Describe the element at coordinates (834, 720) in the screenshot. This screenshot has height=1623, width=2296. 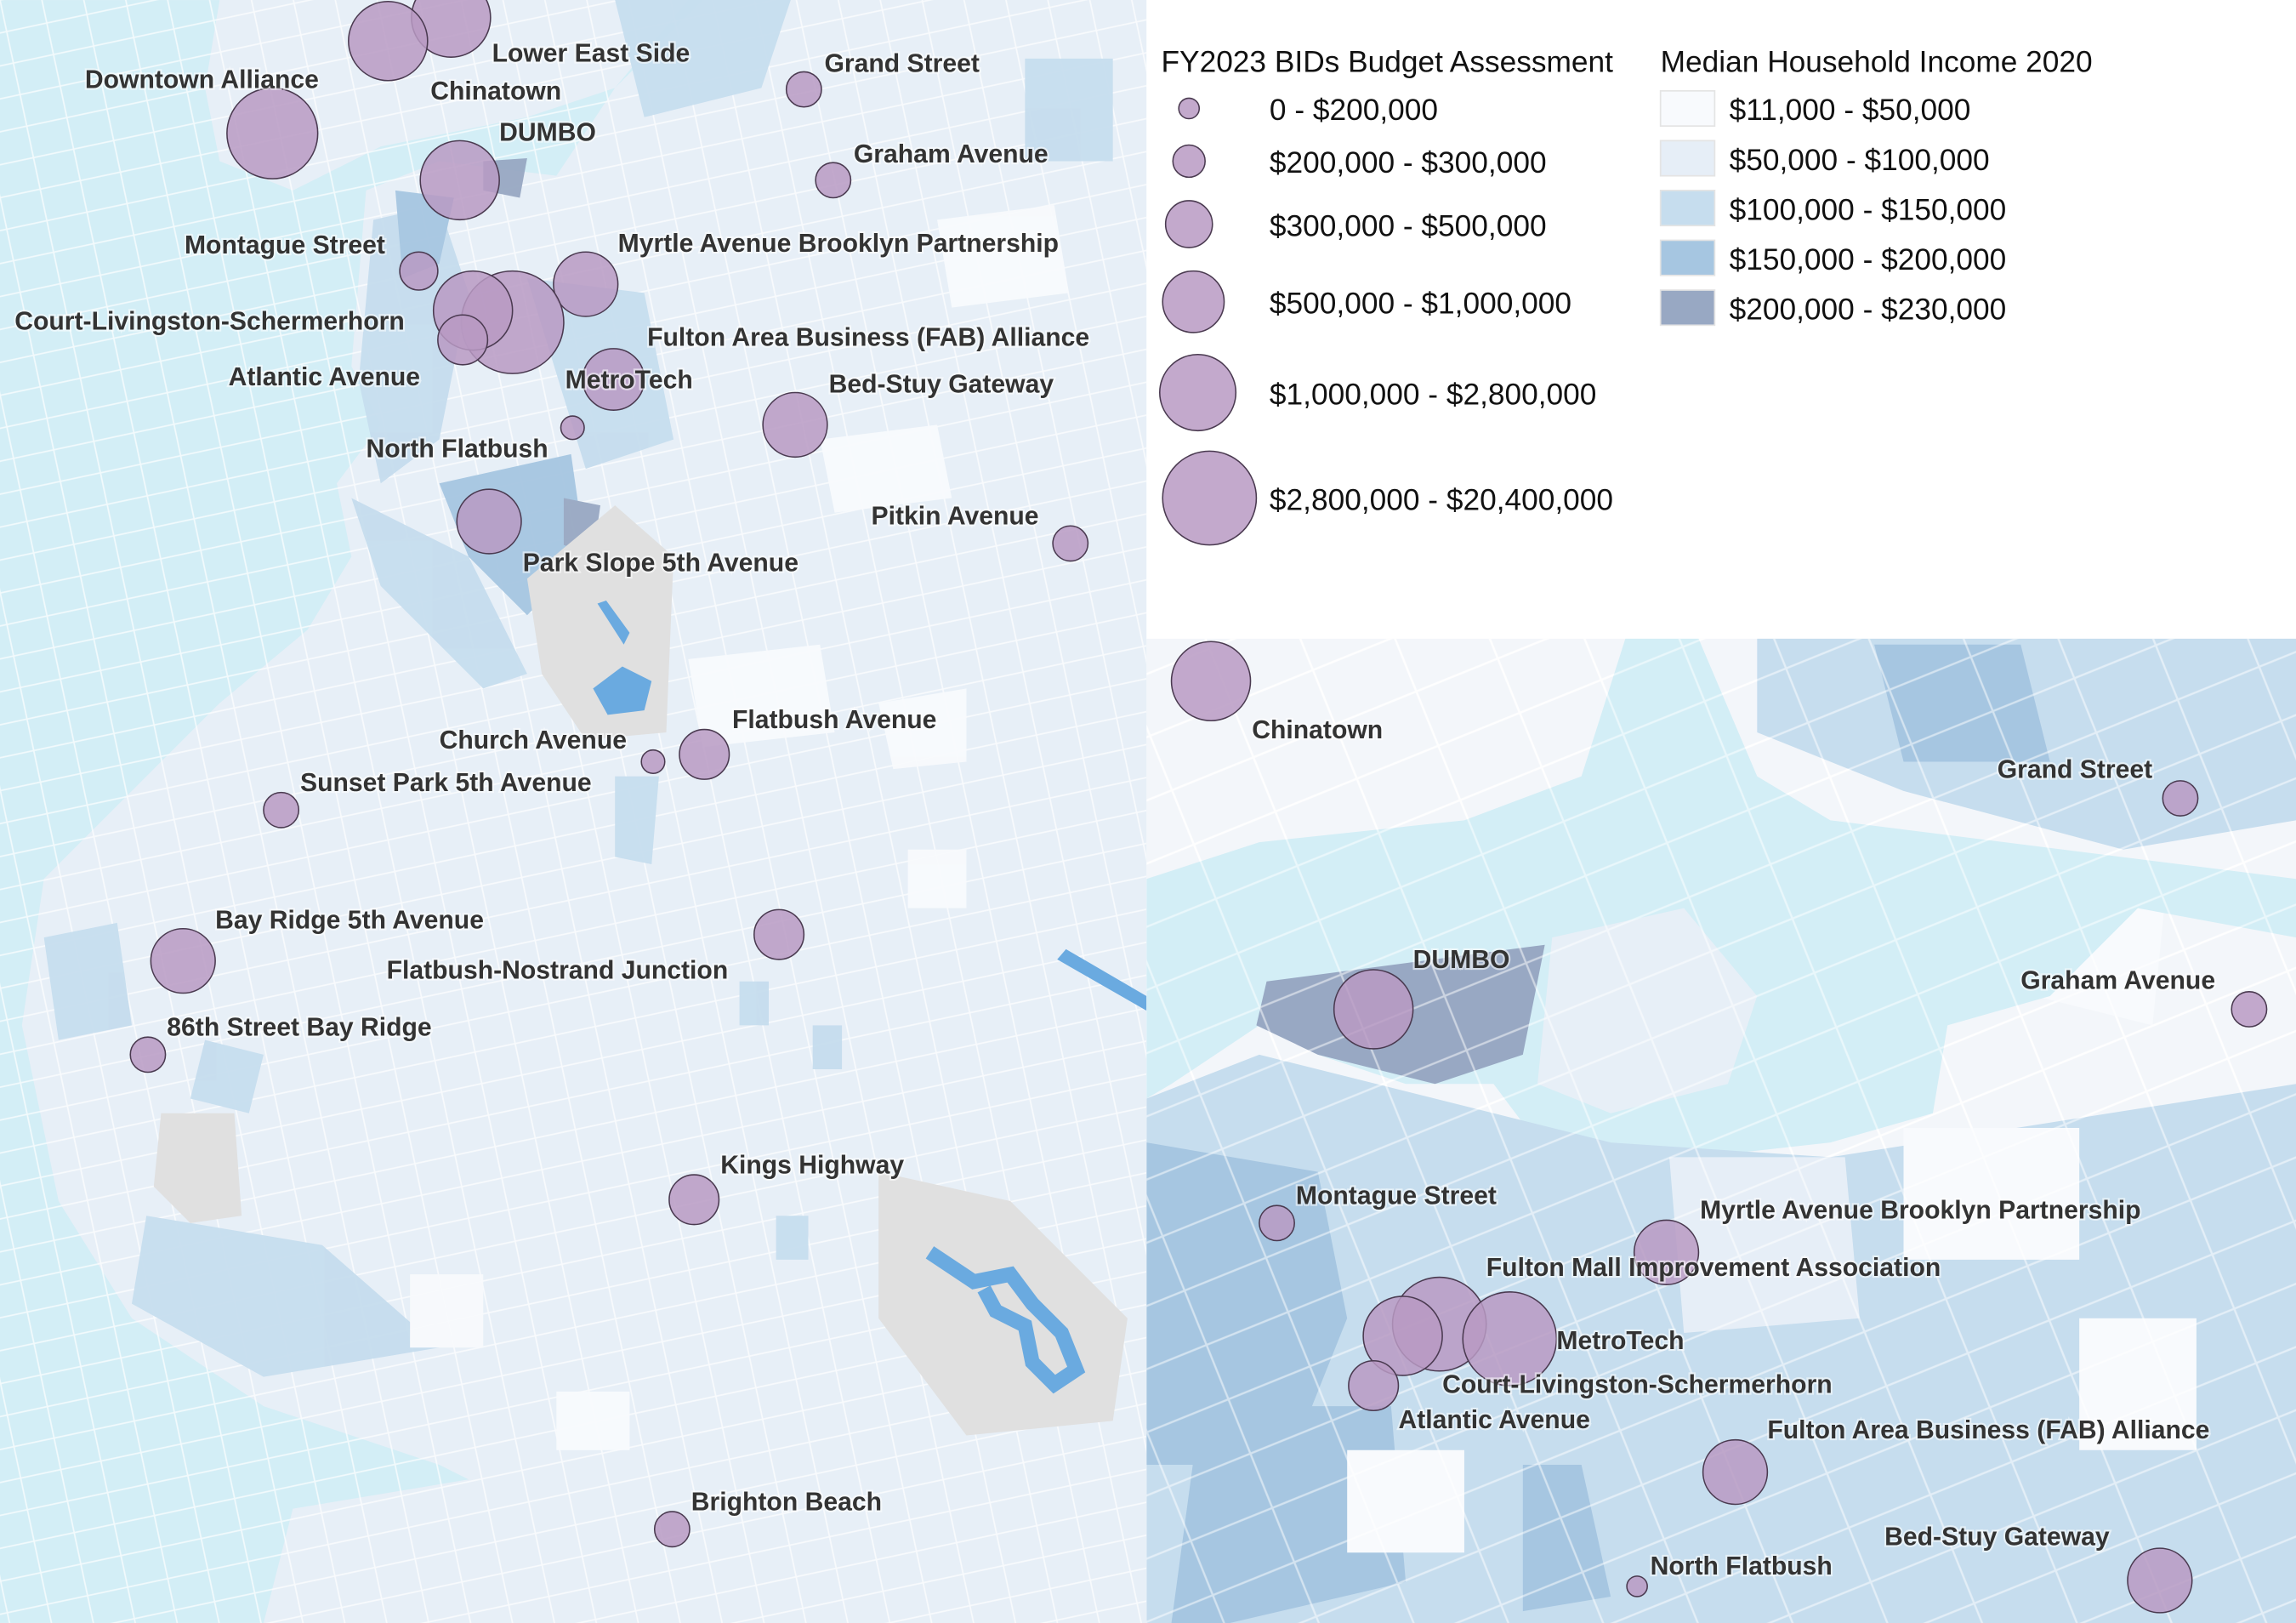
I see `map-label: Flatbush Avenue` at that location.